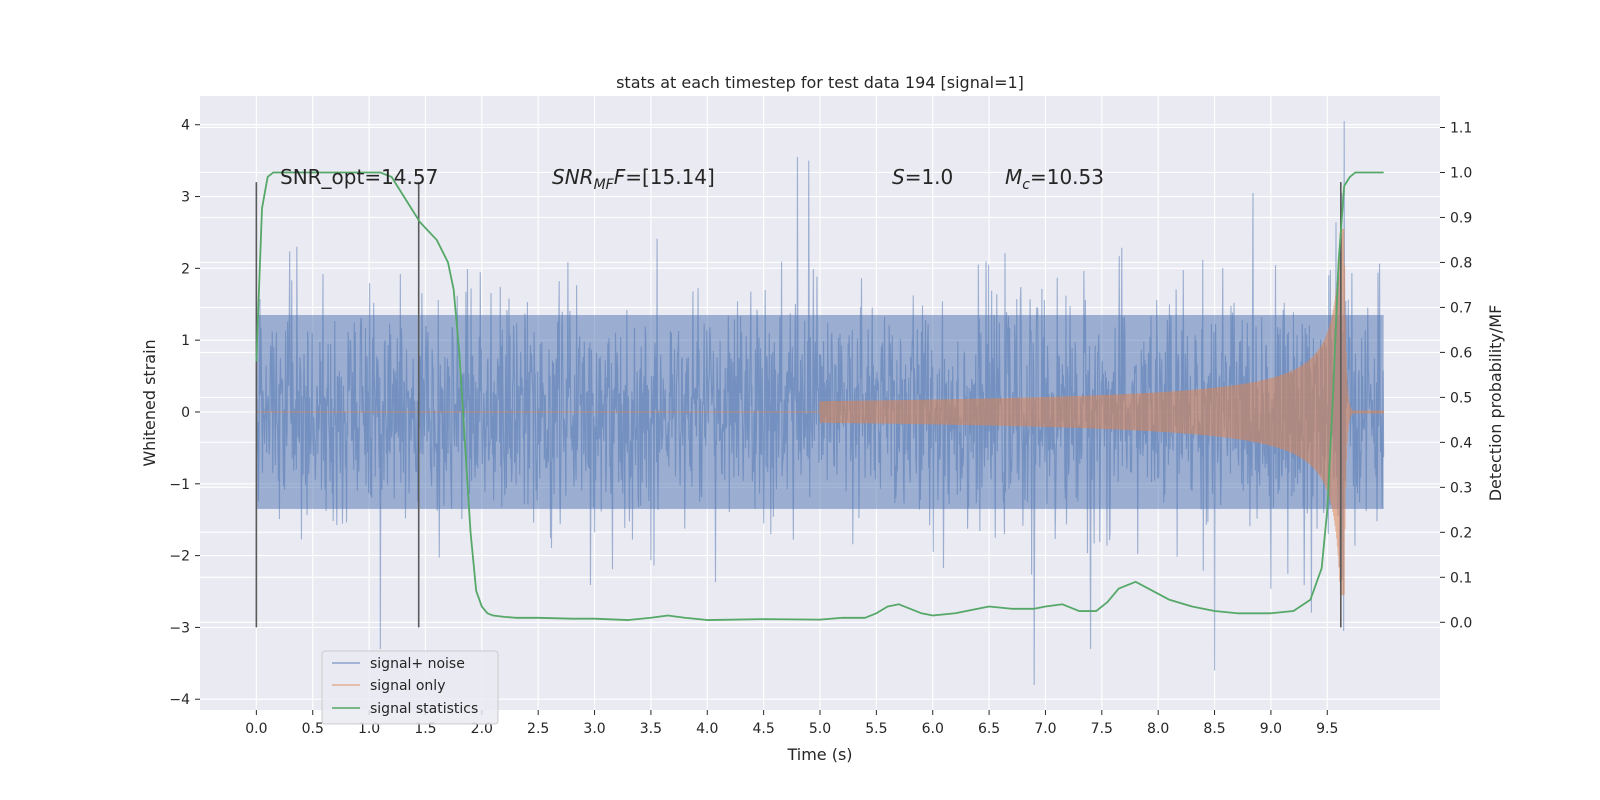 This screenshot has height=800, width=1600. What do you see at coordinates (369, 729) in the screenshot?
I see `x-tick-label: 1.0` at bounding box center [369, 729].